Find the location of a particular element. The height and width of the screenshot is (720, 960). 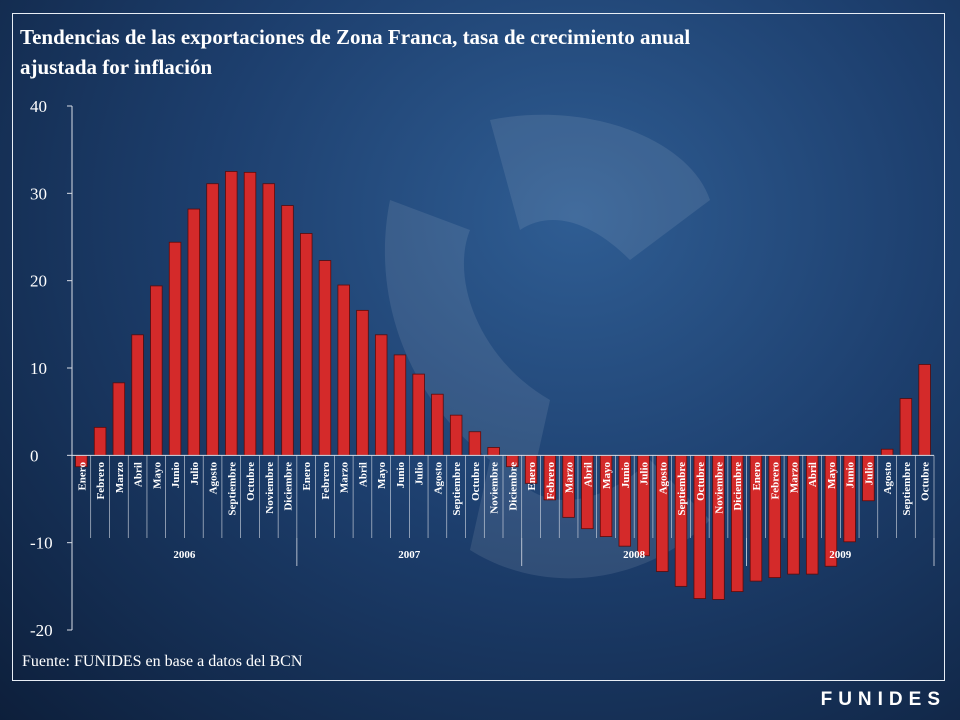

y-tick-label: 10 is located at coordinates (38, 368).